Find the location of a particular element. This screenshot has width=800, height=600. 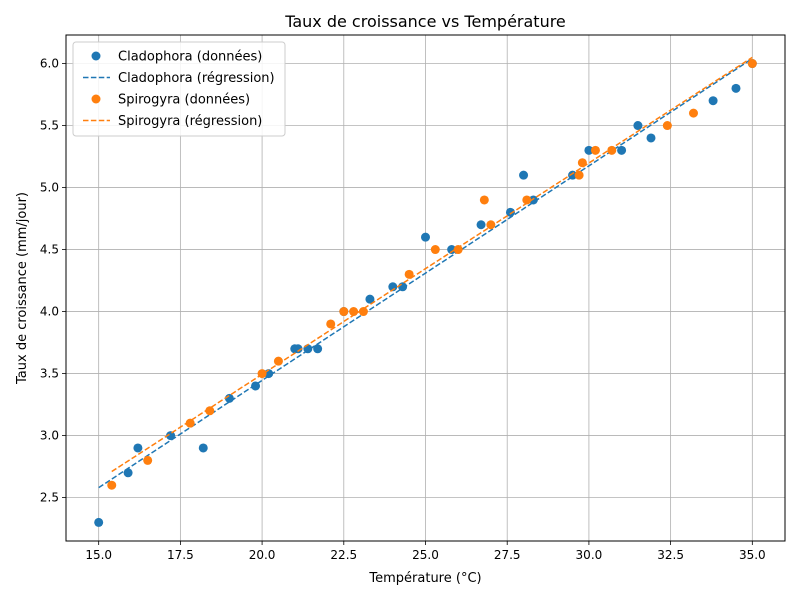

x-tick-label: 15.0 is located at coordinates (98, 555).